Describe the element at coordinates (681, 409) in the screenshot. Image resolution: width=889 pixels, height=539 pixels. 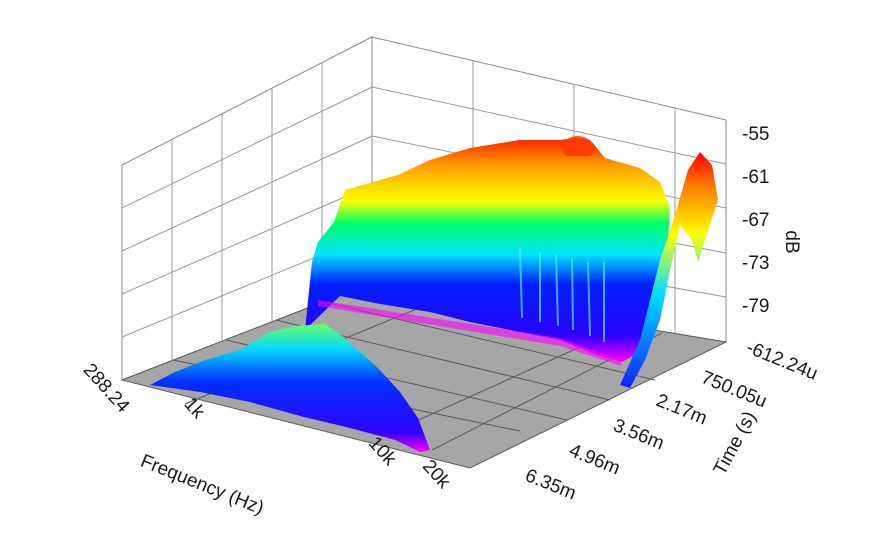
I see `y-tick-label: 2.17m` at that location.